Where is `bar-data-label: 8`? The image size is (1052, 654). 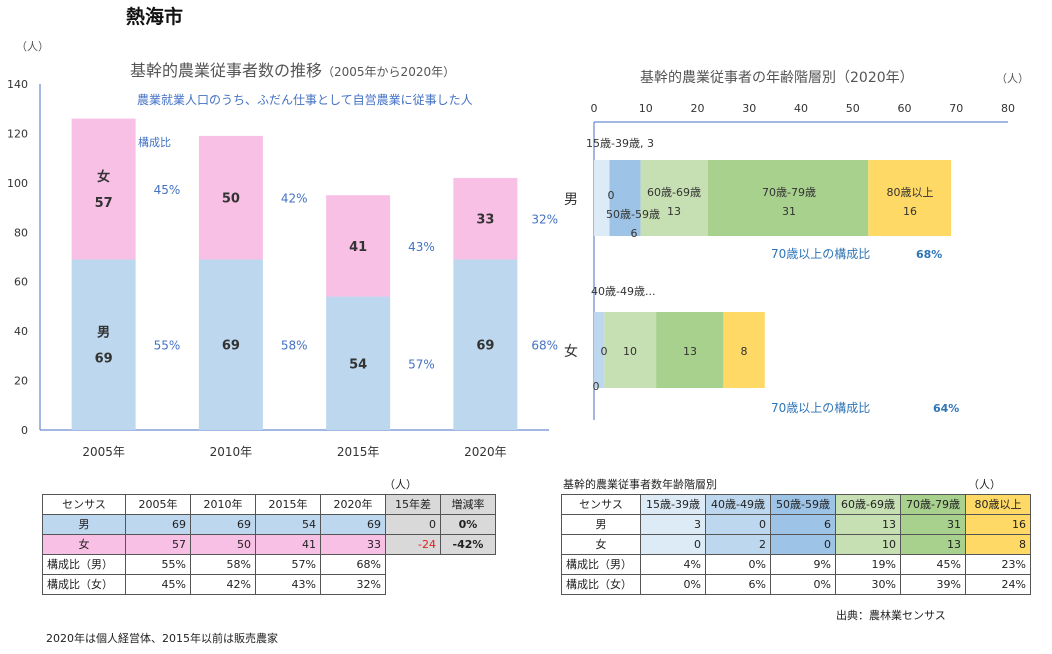
bar-data-label: 8 is located at coordinates (744, 351).